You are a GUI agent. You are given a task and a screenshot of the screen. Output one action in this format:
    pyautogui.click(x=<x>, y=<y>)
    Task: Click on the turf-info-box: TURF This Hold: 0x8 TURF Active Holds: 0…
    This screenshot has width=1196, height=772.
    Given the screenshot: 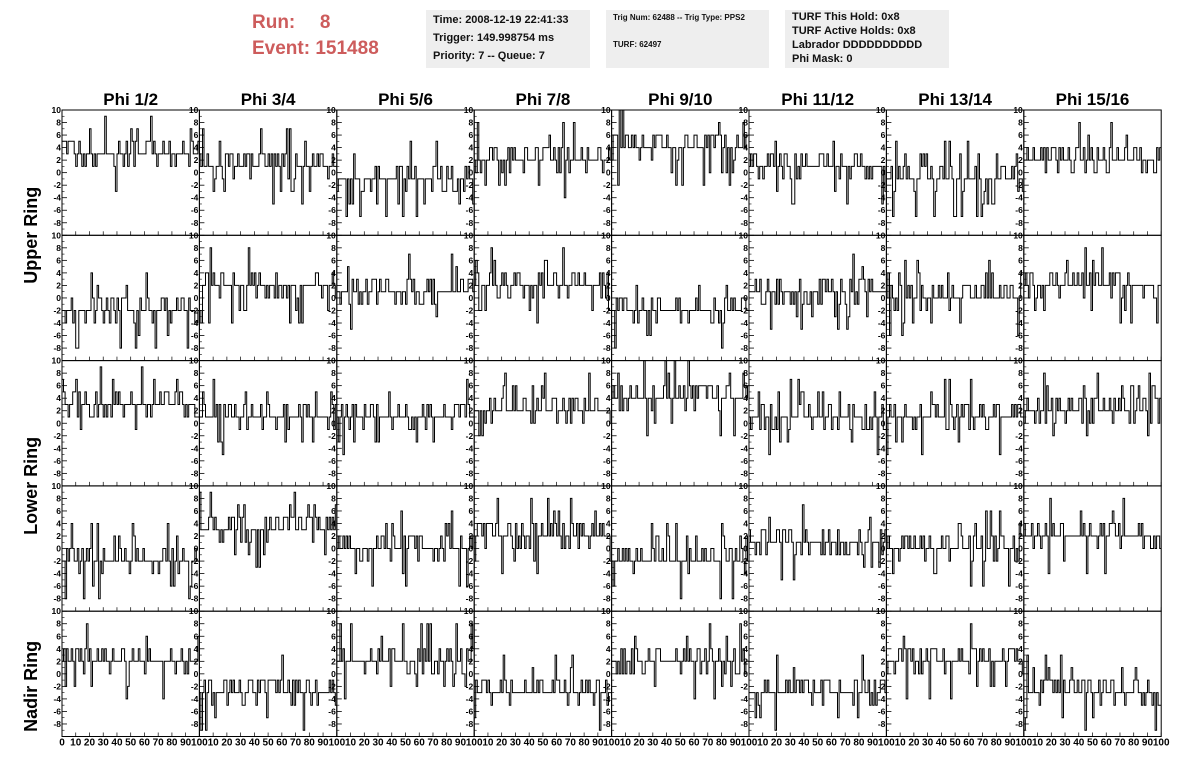 What is the action you would take?
    pyautogui.click(x=867, y=39)
    